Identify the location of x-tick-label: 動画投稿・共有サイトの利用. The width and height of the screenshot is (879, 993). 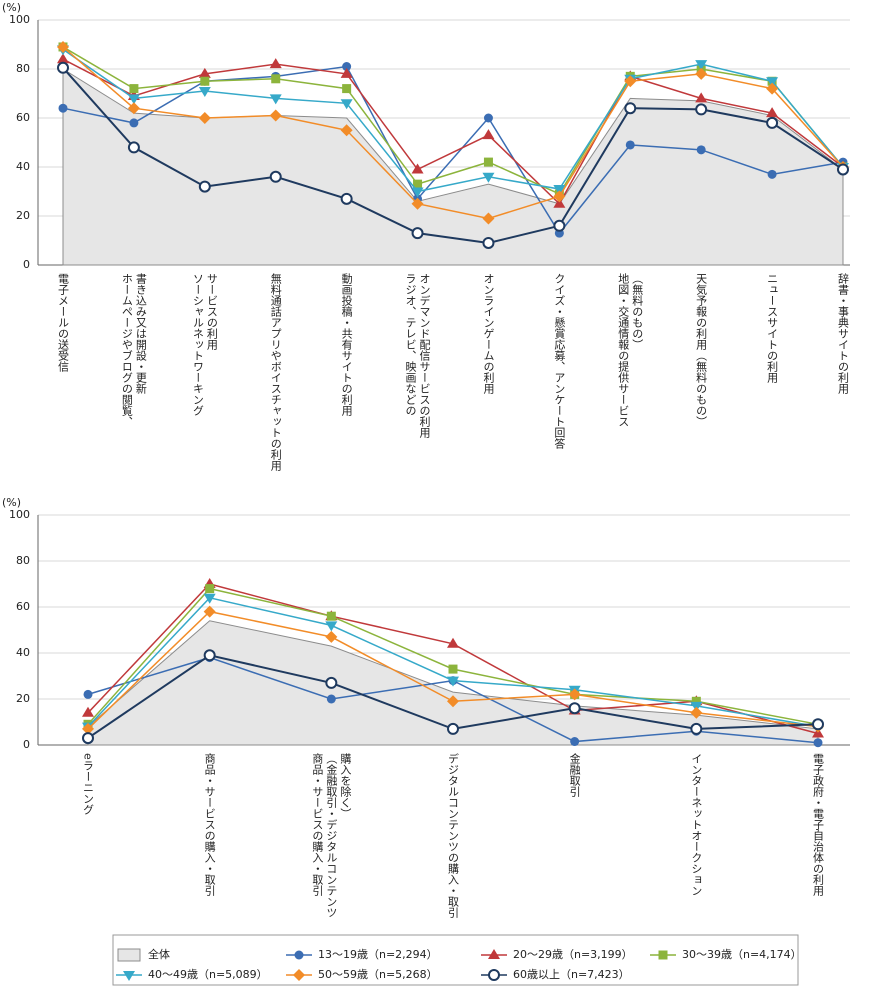
(346, 344).